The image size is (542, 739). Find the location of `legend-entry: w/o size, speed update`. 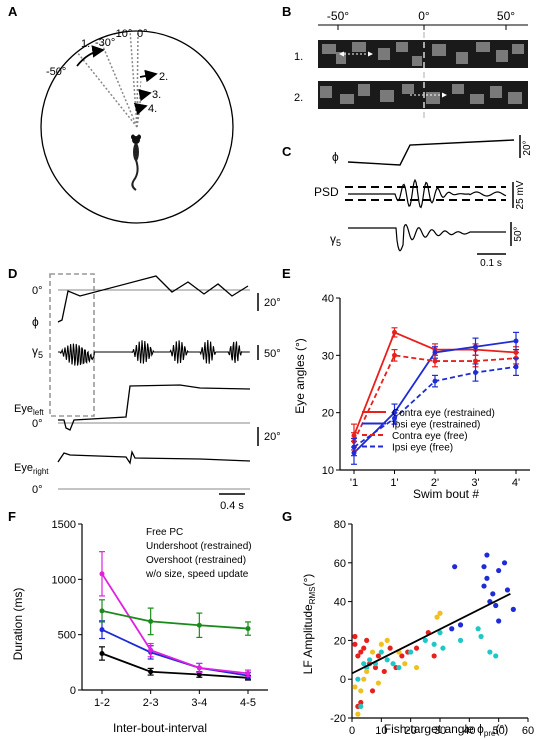

legend-entry: w/o size, speed update is located at coordinates (197, 574).